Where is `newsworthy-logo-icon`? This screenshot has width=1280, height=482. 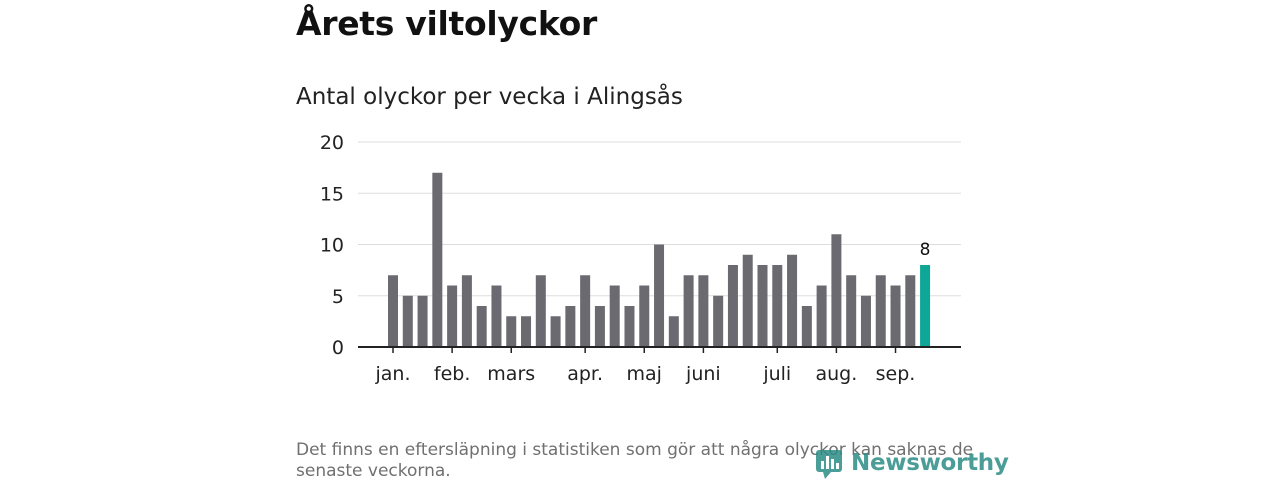 newsworthy-logo-icon is located at coordinates (829, 464).